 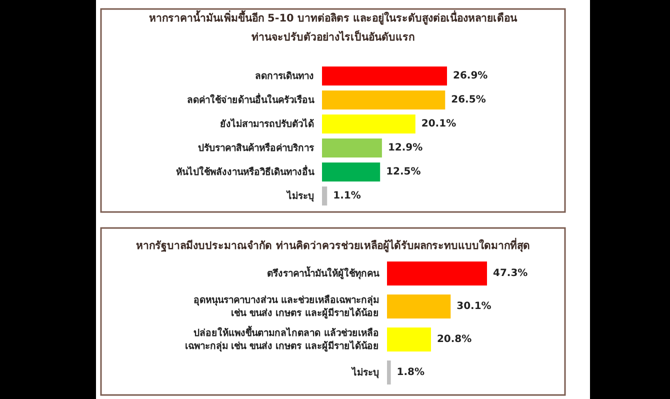 I want to click on data-label: 1.8%, so click(x=410, y=372).